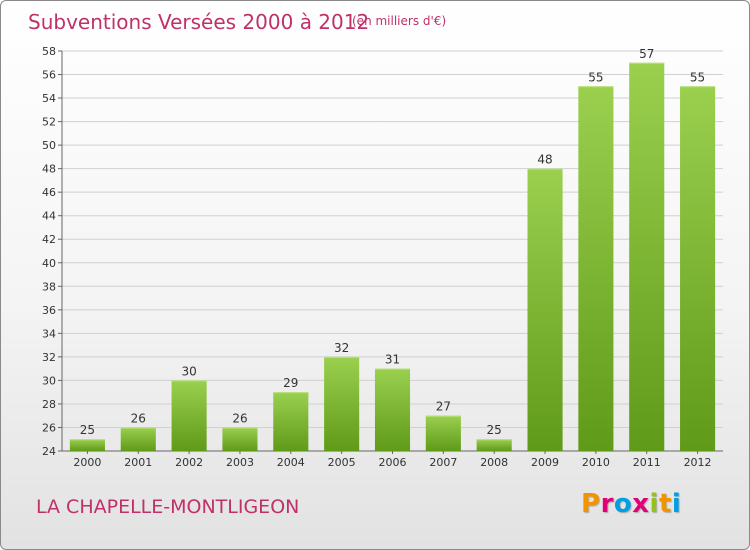  I want to click on y-tick-label: 54, so click(49, 98).